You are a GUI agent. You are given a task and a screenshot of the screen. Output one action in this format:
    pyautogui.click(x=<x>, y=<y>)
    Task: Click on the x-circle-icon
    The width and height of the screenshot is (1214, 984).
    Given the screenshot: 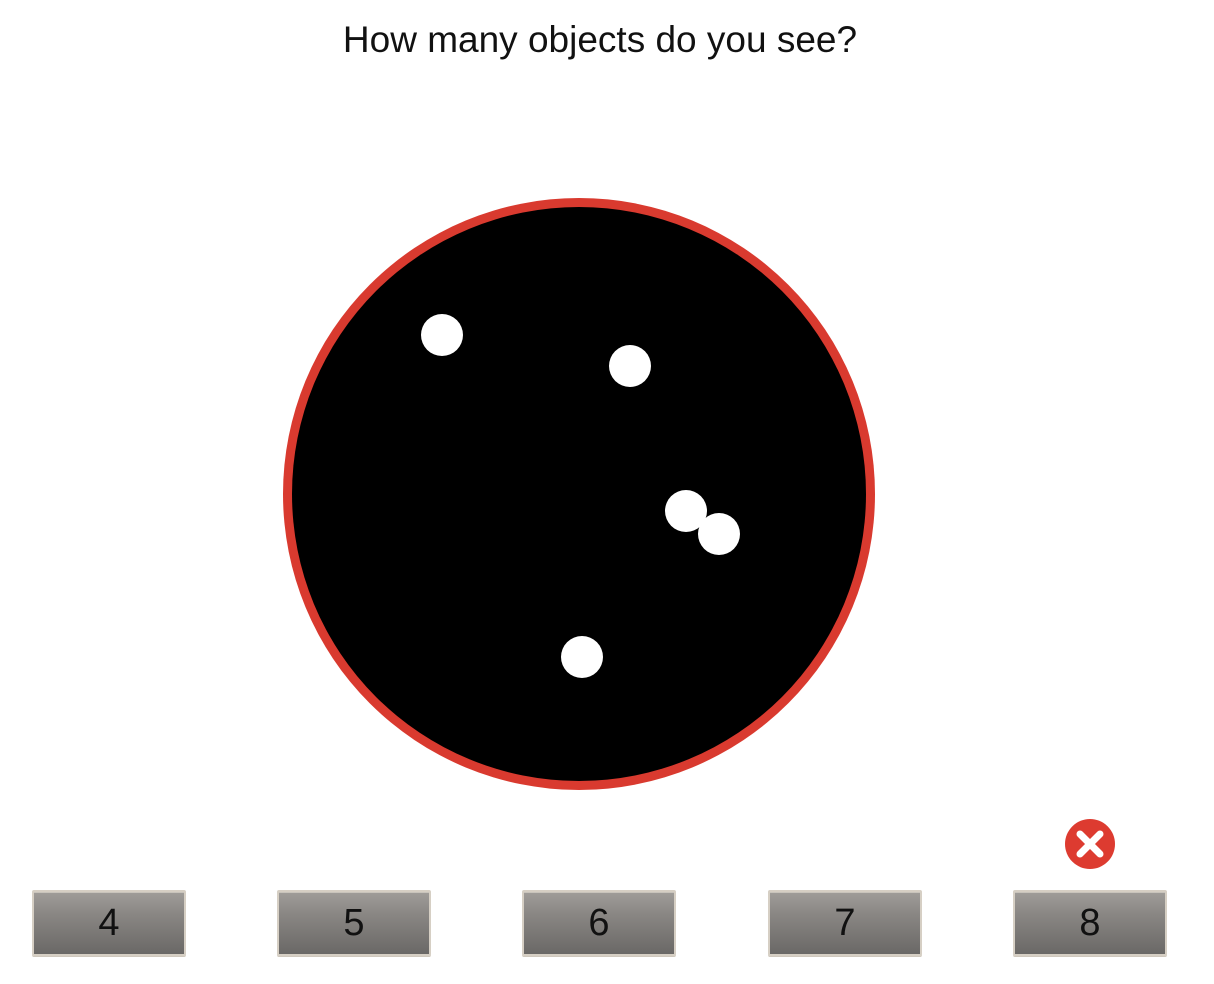 What is the action you would take?
    pyautogui.click(x=1090, y=844)
    